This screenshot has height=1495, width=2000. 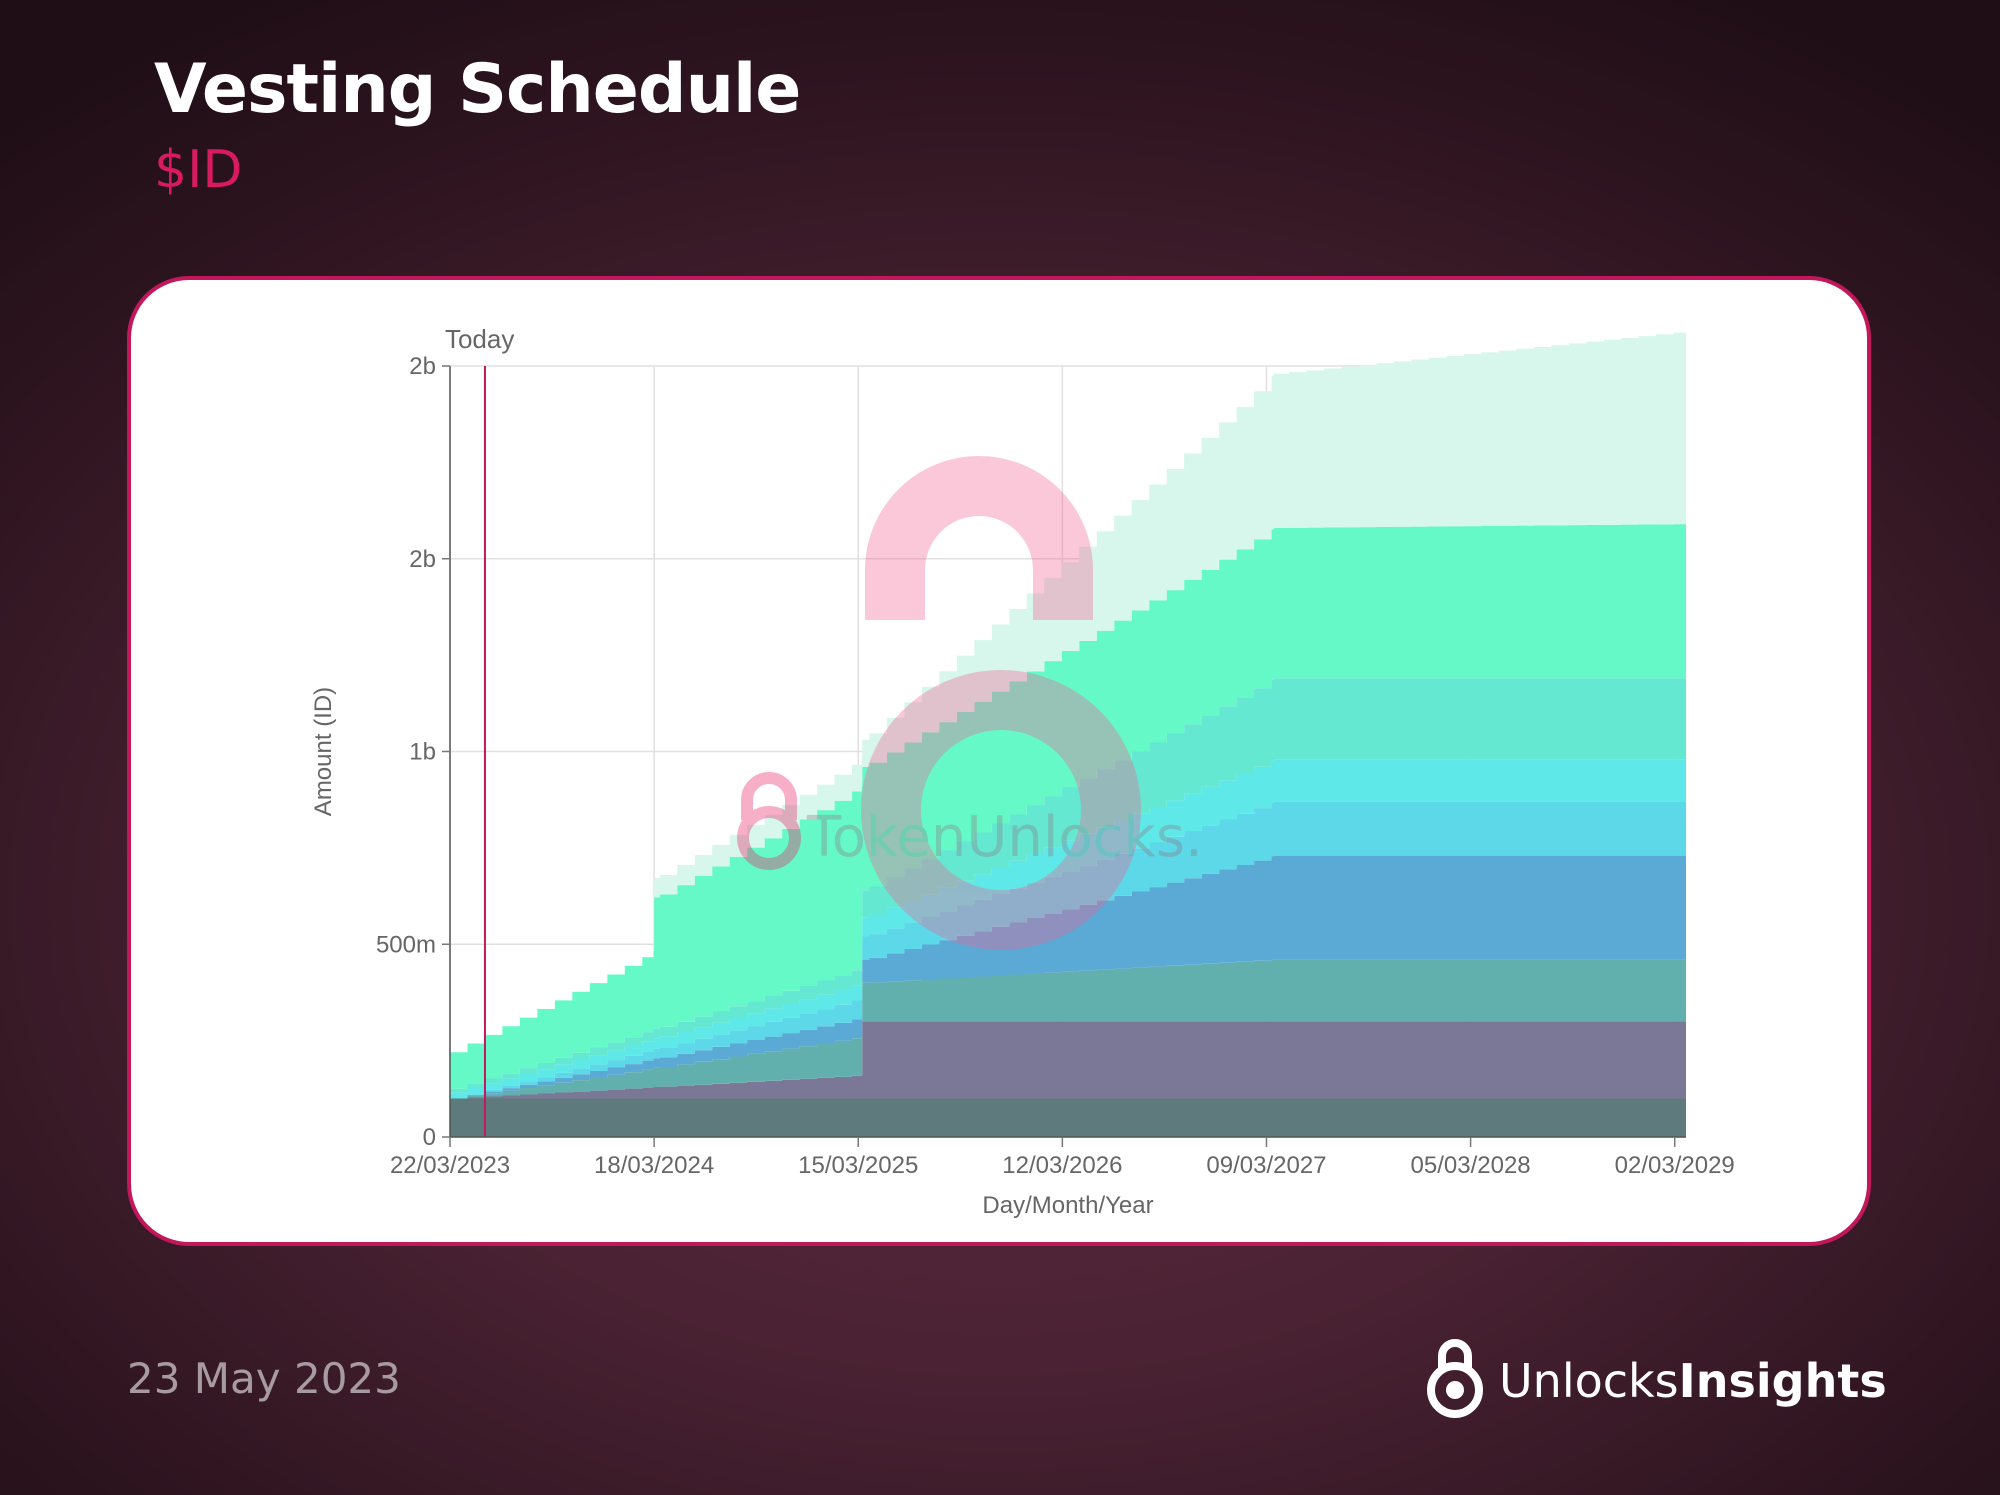 I want to click on x-tick-label: 02/03/2029, so click(x=1675, y=1165).